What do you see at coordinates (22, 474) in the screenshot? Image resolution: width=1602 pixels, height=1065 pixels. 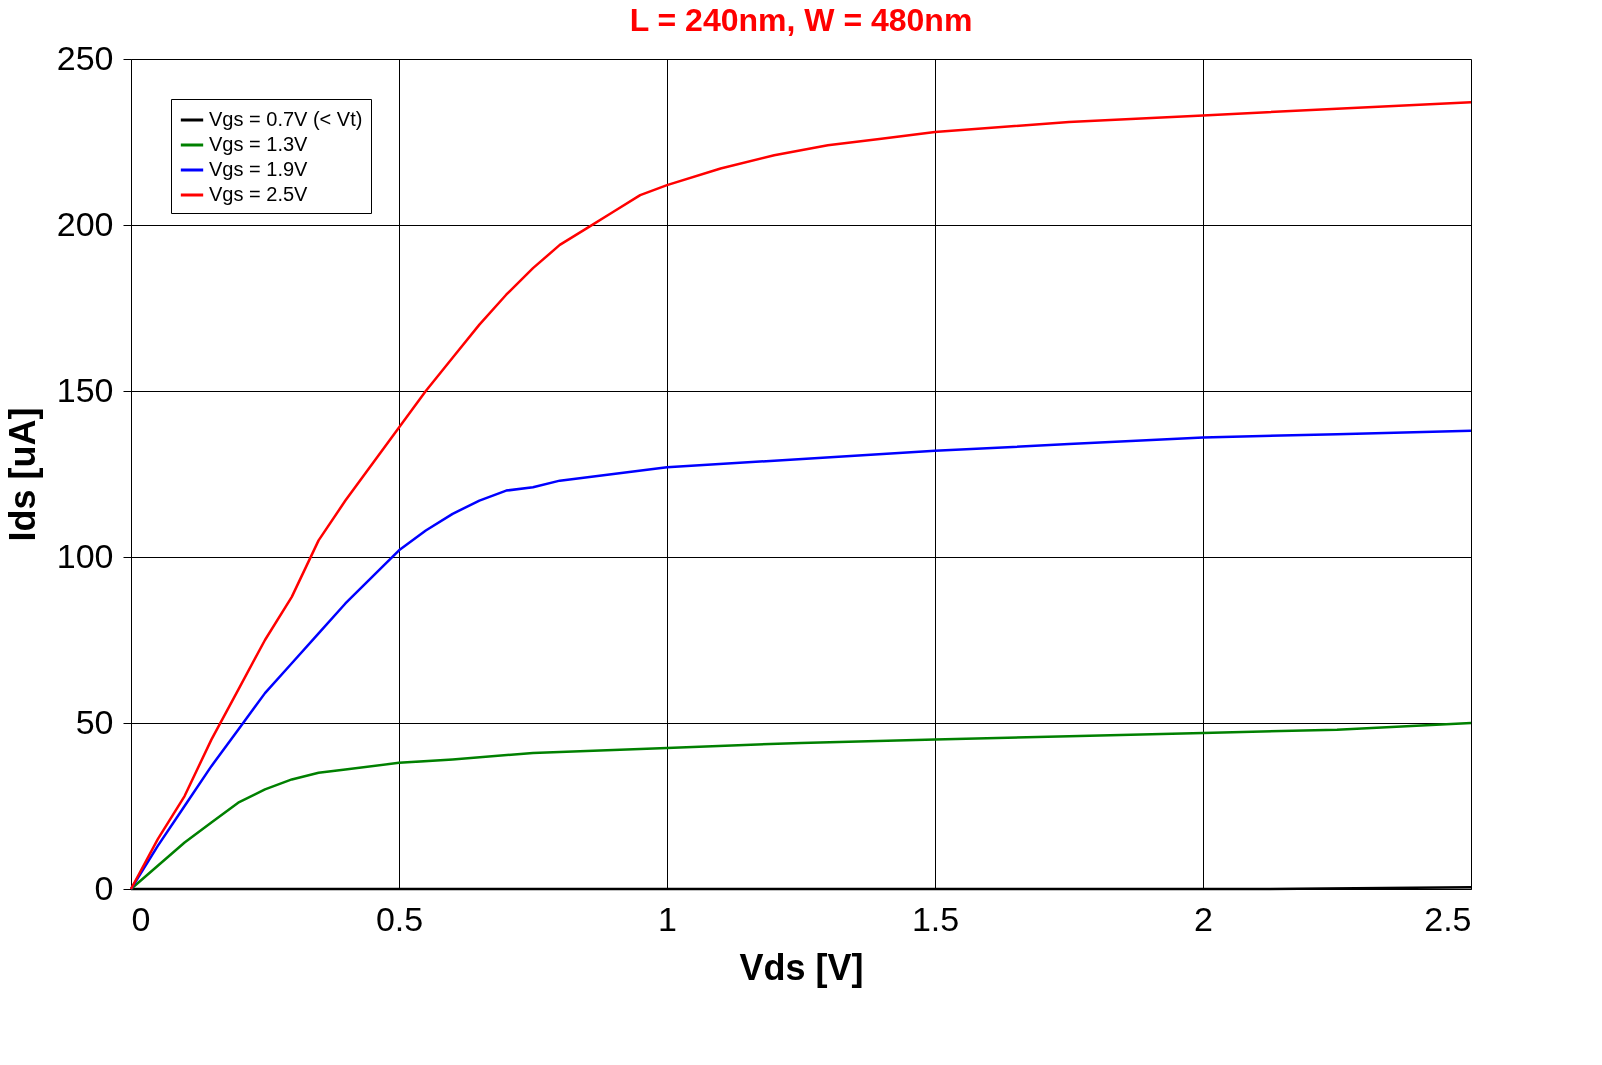 I see `y-axis-title: Ids [uA]` at bounding box center [22, 474].